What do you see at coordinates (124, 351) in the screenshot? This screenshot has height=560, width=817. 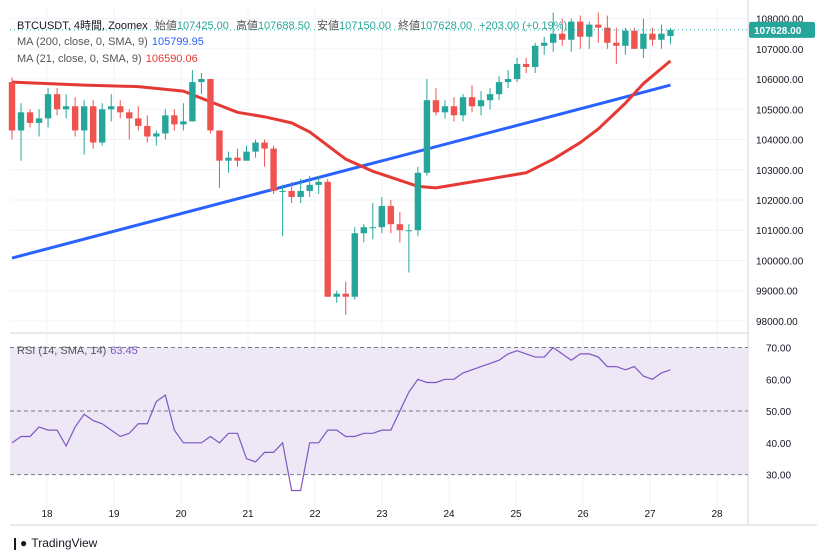 I see `rsi-legend-value: 63.45` at bounding box center [124, 351].